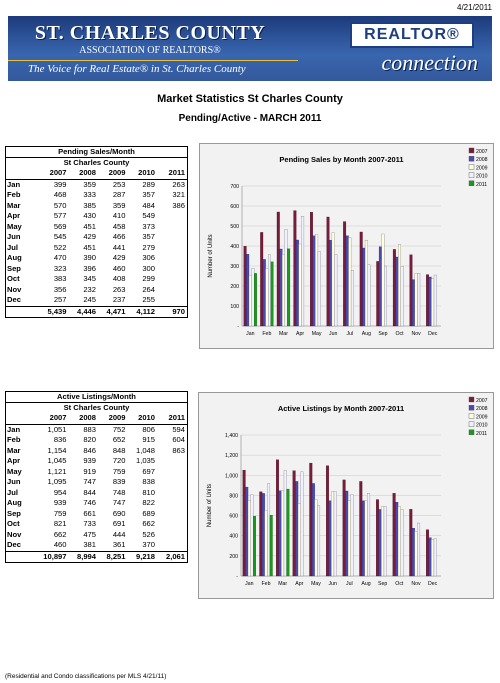 This screenshot has width=500, height=683. What do you see at coordinates (341, 159) in the screenshot?
I see `chart-title: Pending Sales by Month 2007-2011` at bounding box center [341, 159].